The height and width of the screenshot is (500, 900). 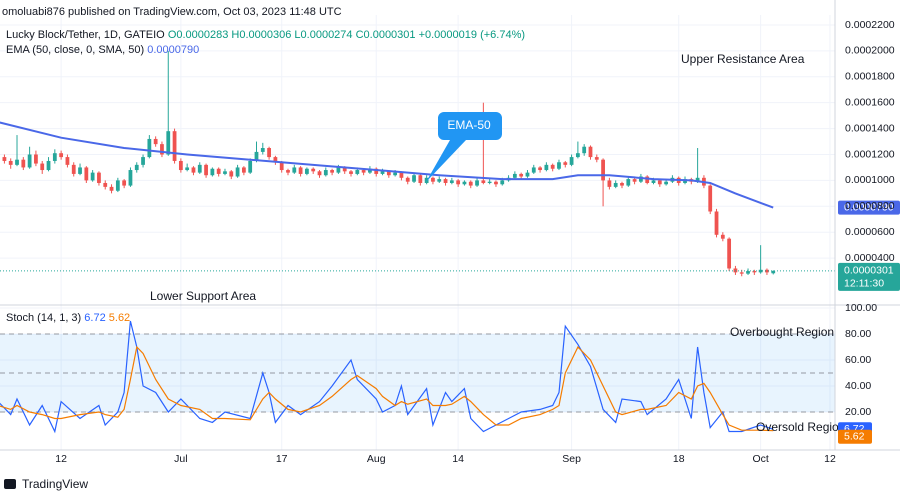 What do you see at coordinates (858, 386) in the screenshot?
I see `y-tick-label: 40.00` at bounding box center [858, 386].